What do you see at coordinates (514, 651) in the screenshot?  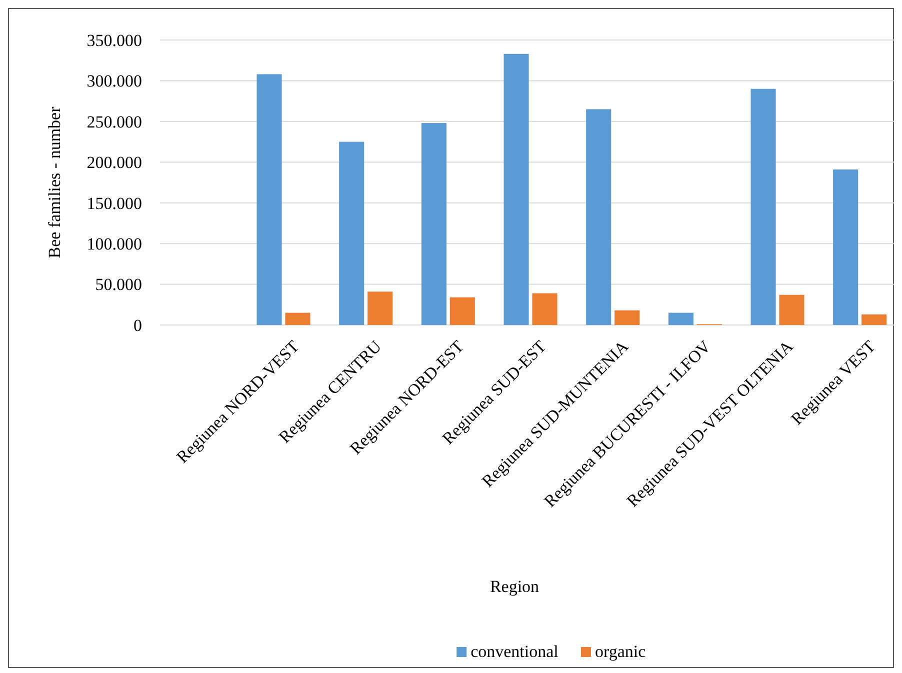 I see `legend-label: conventional` at bounding box center [514, 651].